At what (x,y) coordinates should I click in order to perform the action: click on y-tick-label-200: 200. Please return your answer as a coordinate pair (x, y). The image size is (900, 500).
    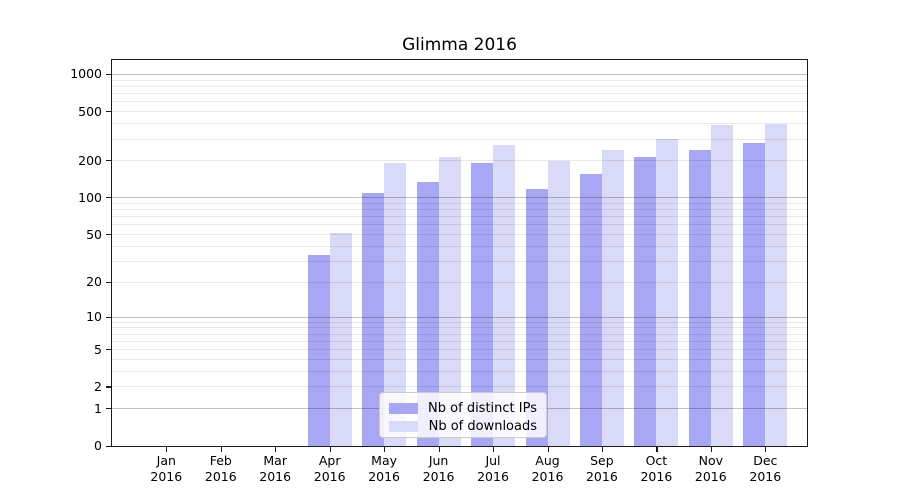
    Looking at the image, I should click on (90, 160).